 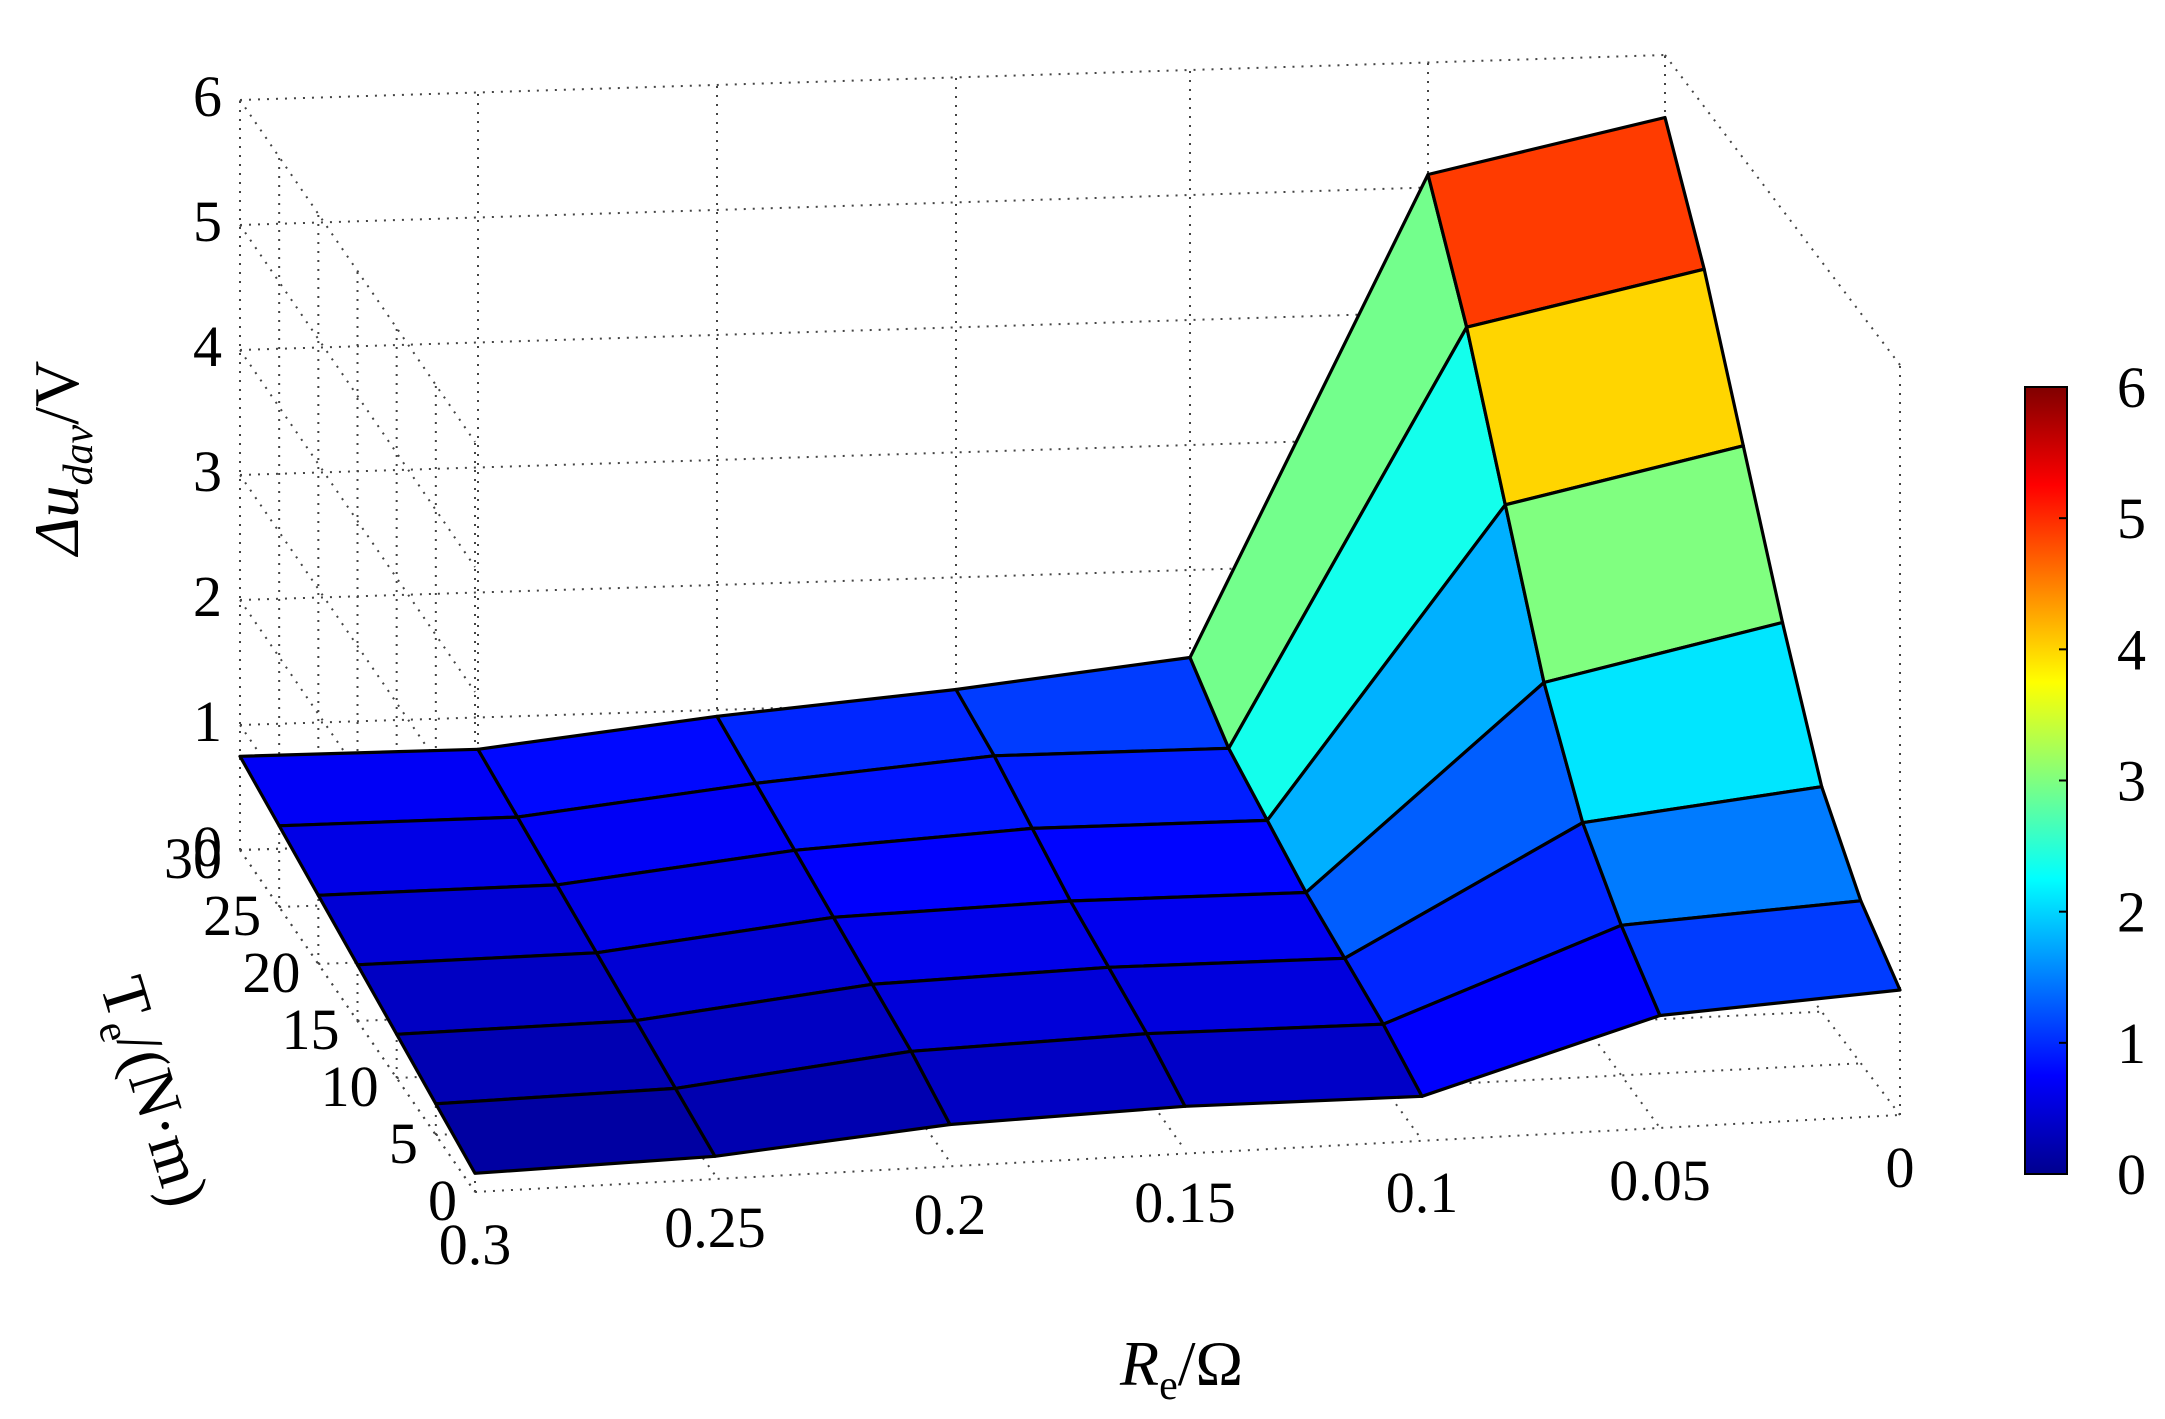 What do you see at coordinates (232, 915) in the screenshot?
I see `y-tick-label: 25` at bounding box center [232, 915].